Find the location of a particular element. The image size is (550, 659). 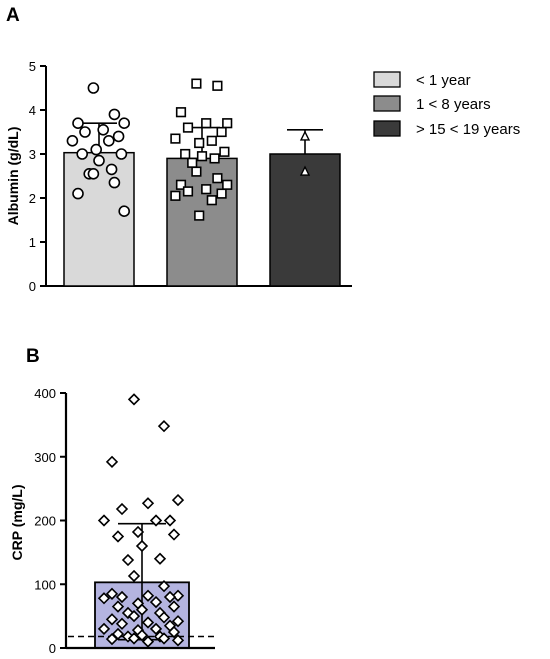

y-tick-label-b: 0 is located at coordinates (52, 648).